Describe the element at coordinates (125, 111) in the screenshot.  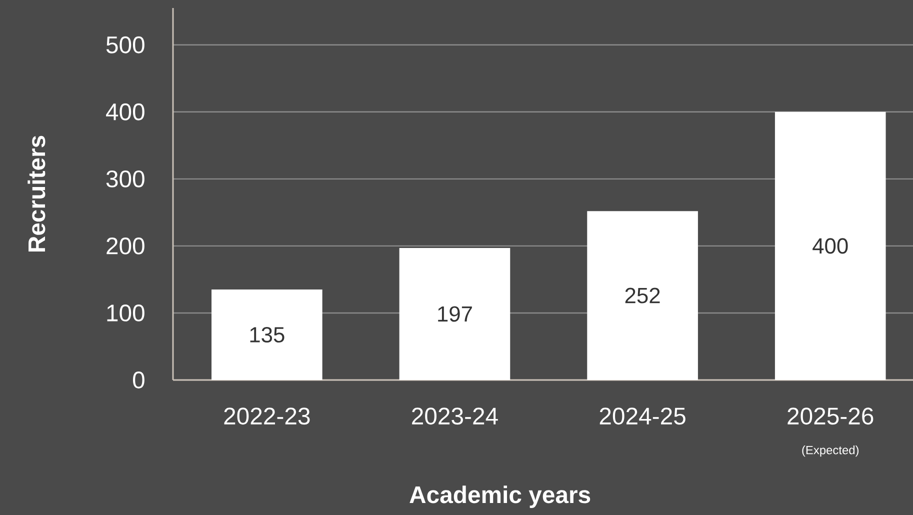
I see `y-tick-label: 400` at that location.